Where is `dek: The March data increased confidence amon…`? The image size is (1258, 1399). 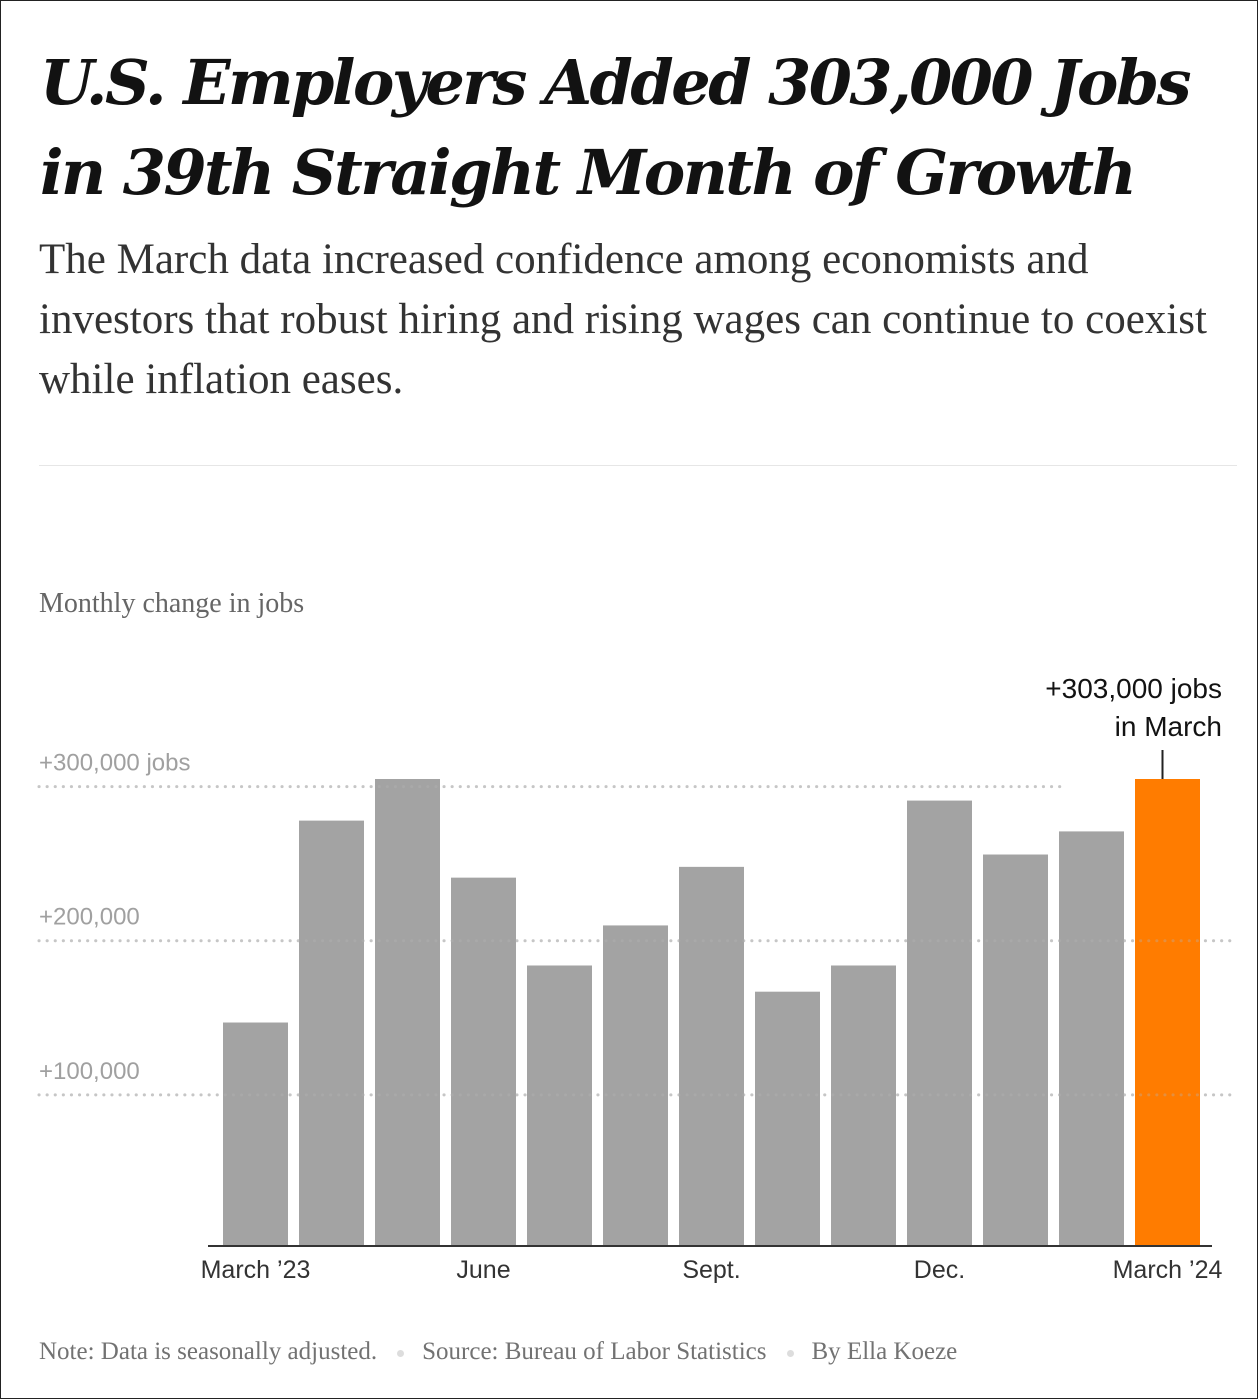
dek: The March data increased confidence amon… is located at coordinates (623, 319).